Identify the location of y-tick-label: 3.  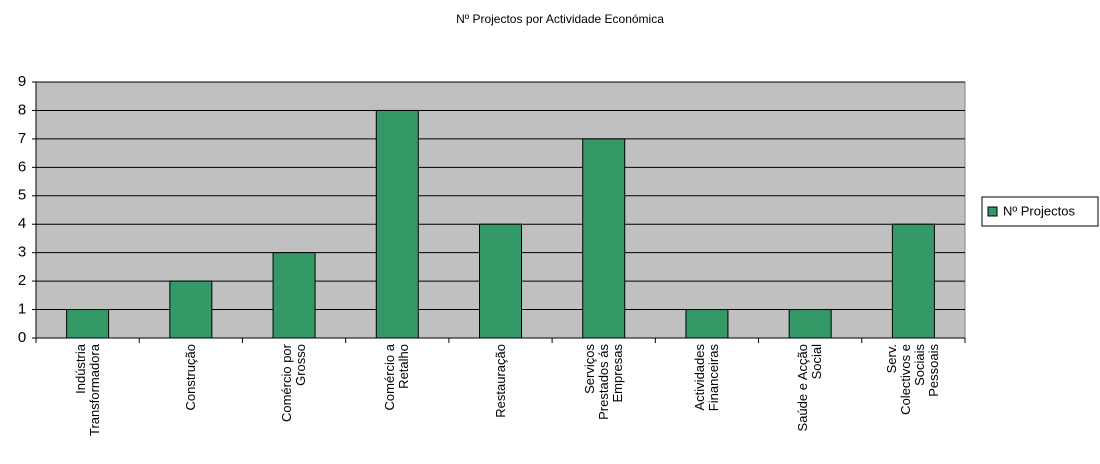
(22, 252).